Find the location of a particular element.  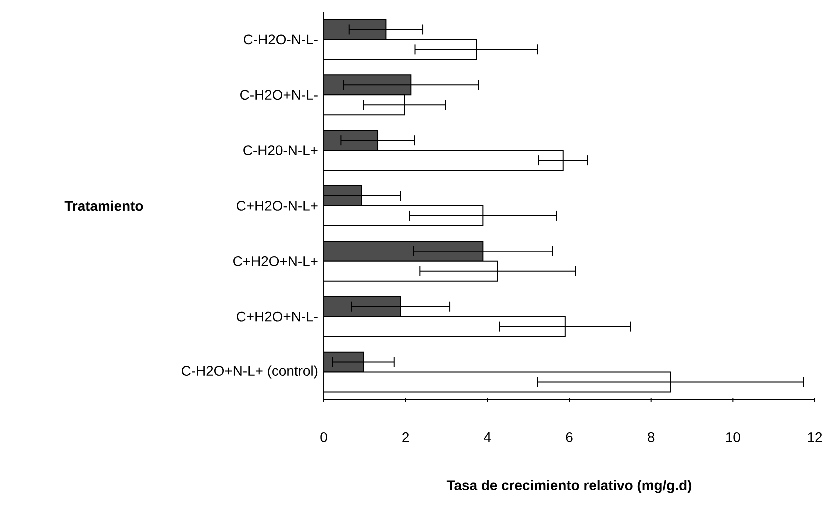

x-tick-label: 8 is located at coordinates (651, 437).